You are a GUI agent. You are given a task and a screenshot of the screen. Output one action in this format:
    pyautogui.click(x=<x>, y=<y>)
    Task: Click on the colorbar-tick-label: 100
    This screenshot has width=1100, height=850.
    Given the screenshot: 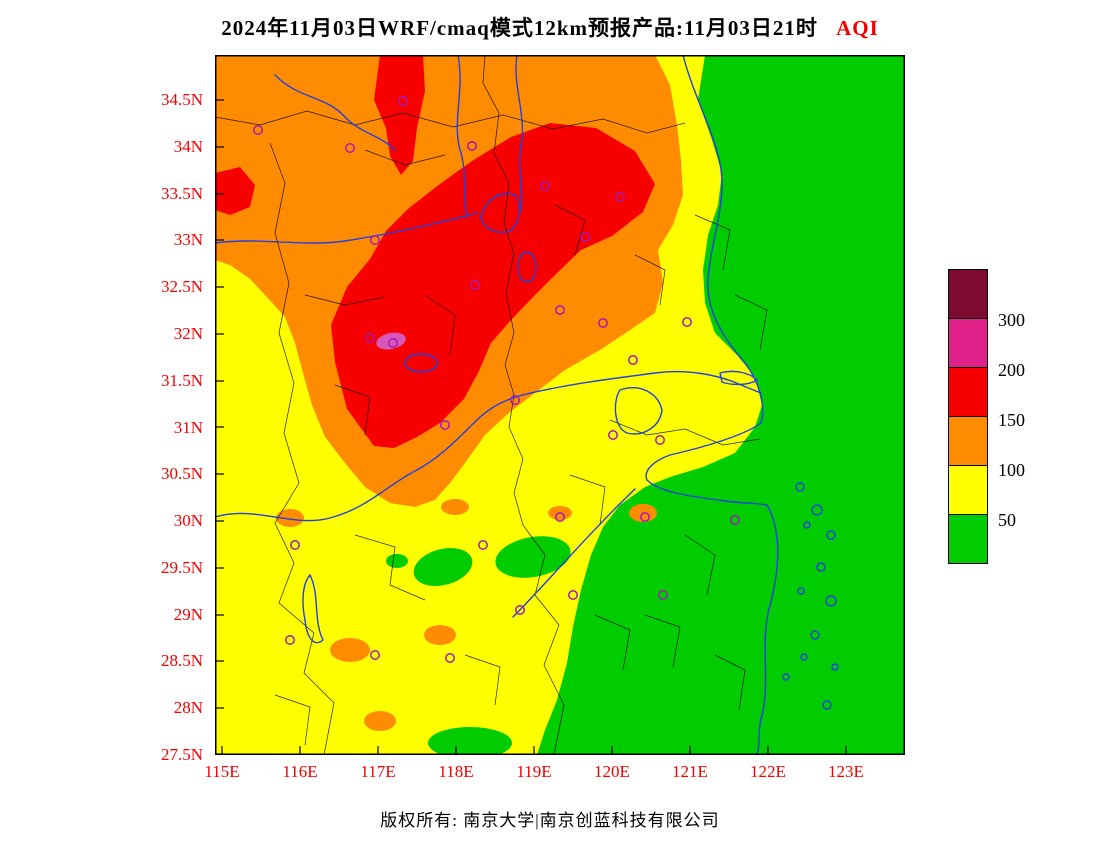 What is the action you would take?
    pyautogui.click(x=1011, y=470)
    